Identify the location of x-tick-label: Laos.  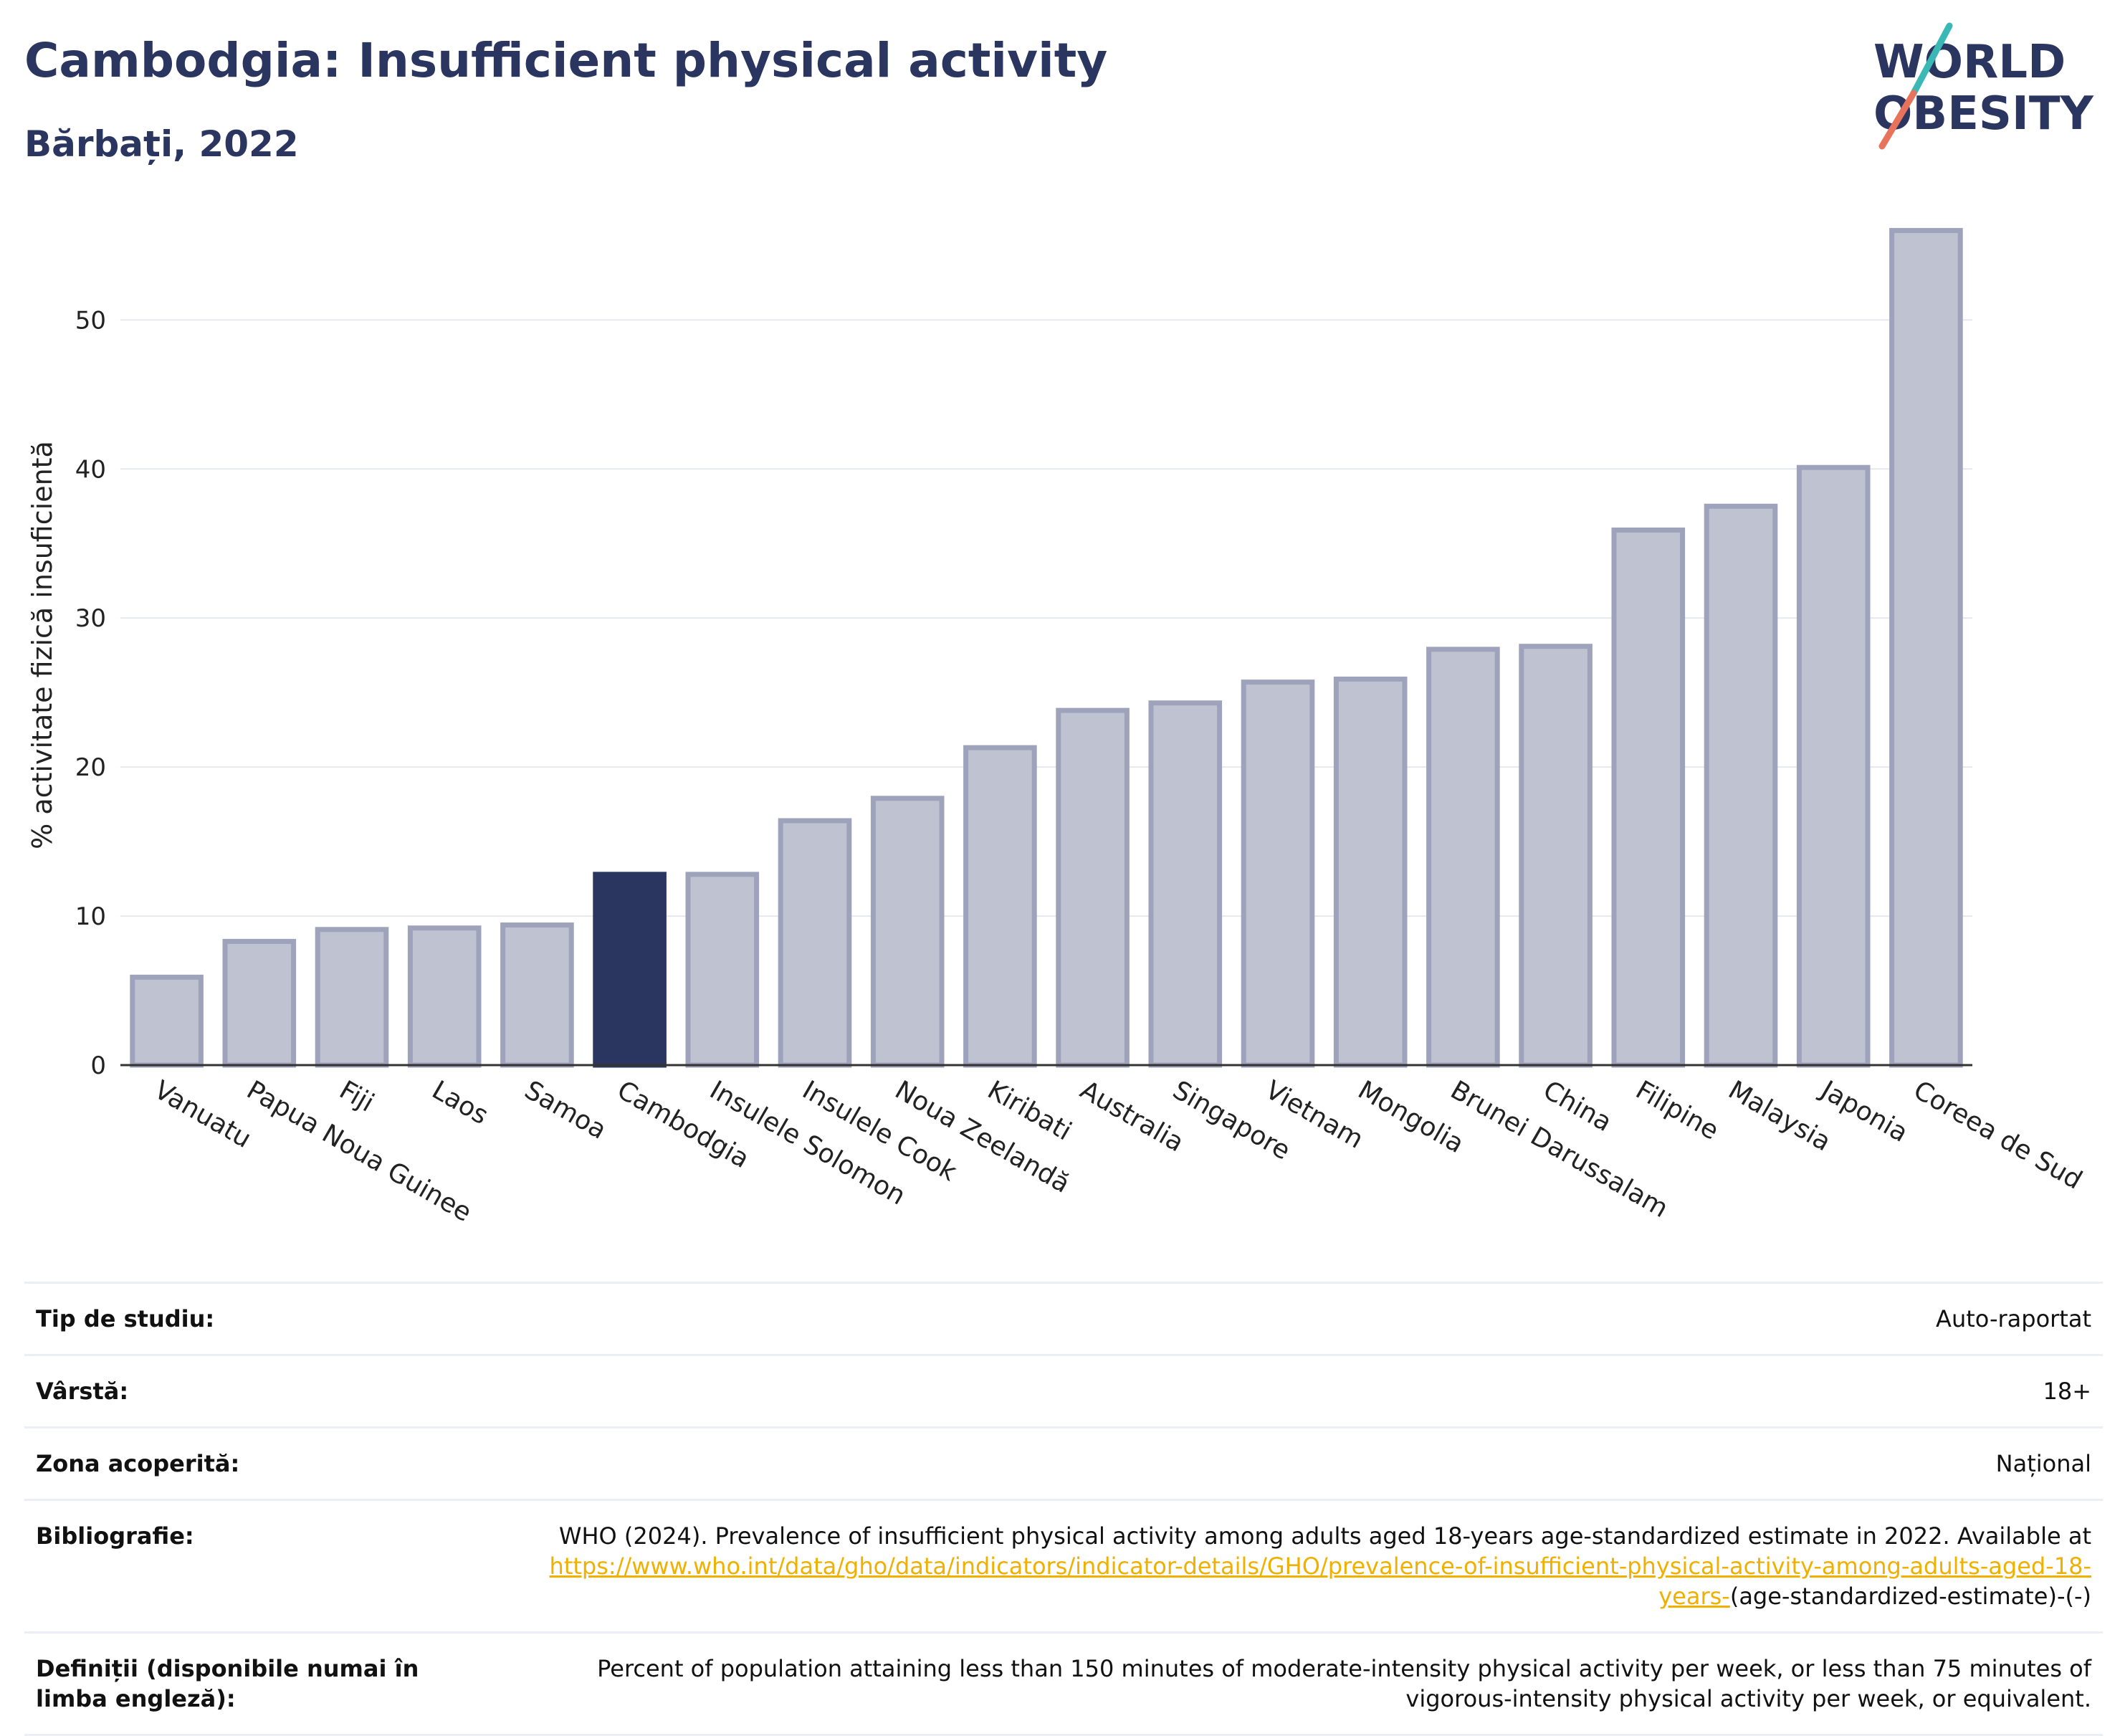
(460, 1102).